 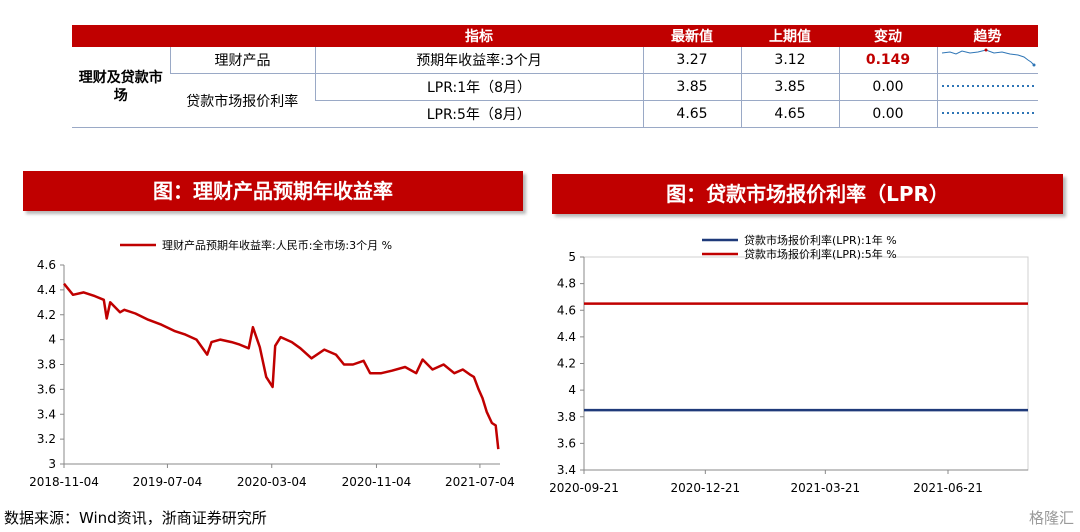 What do you see at coordinates (691, 60) in the screenshot?
I see `latest-cell: 3.27` at bounding box center [691, 60].